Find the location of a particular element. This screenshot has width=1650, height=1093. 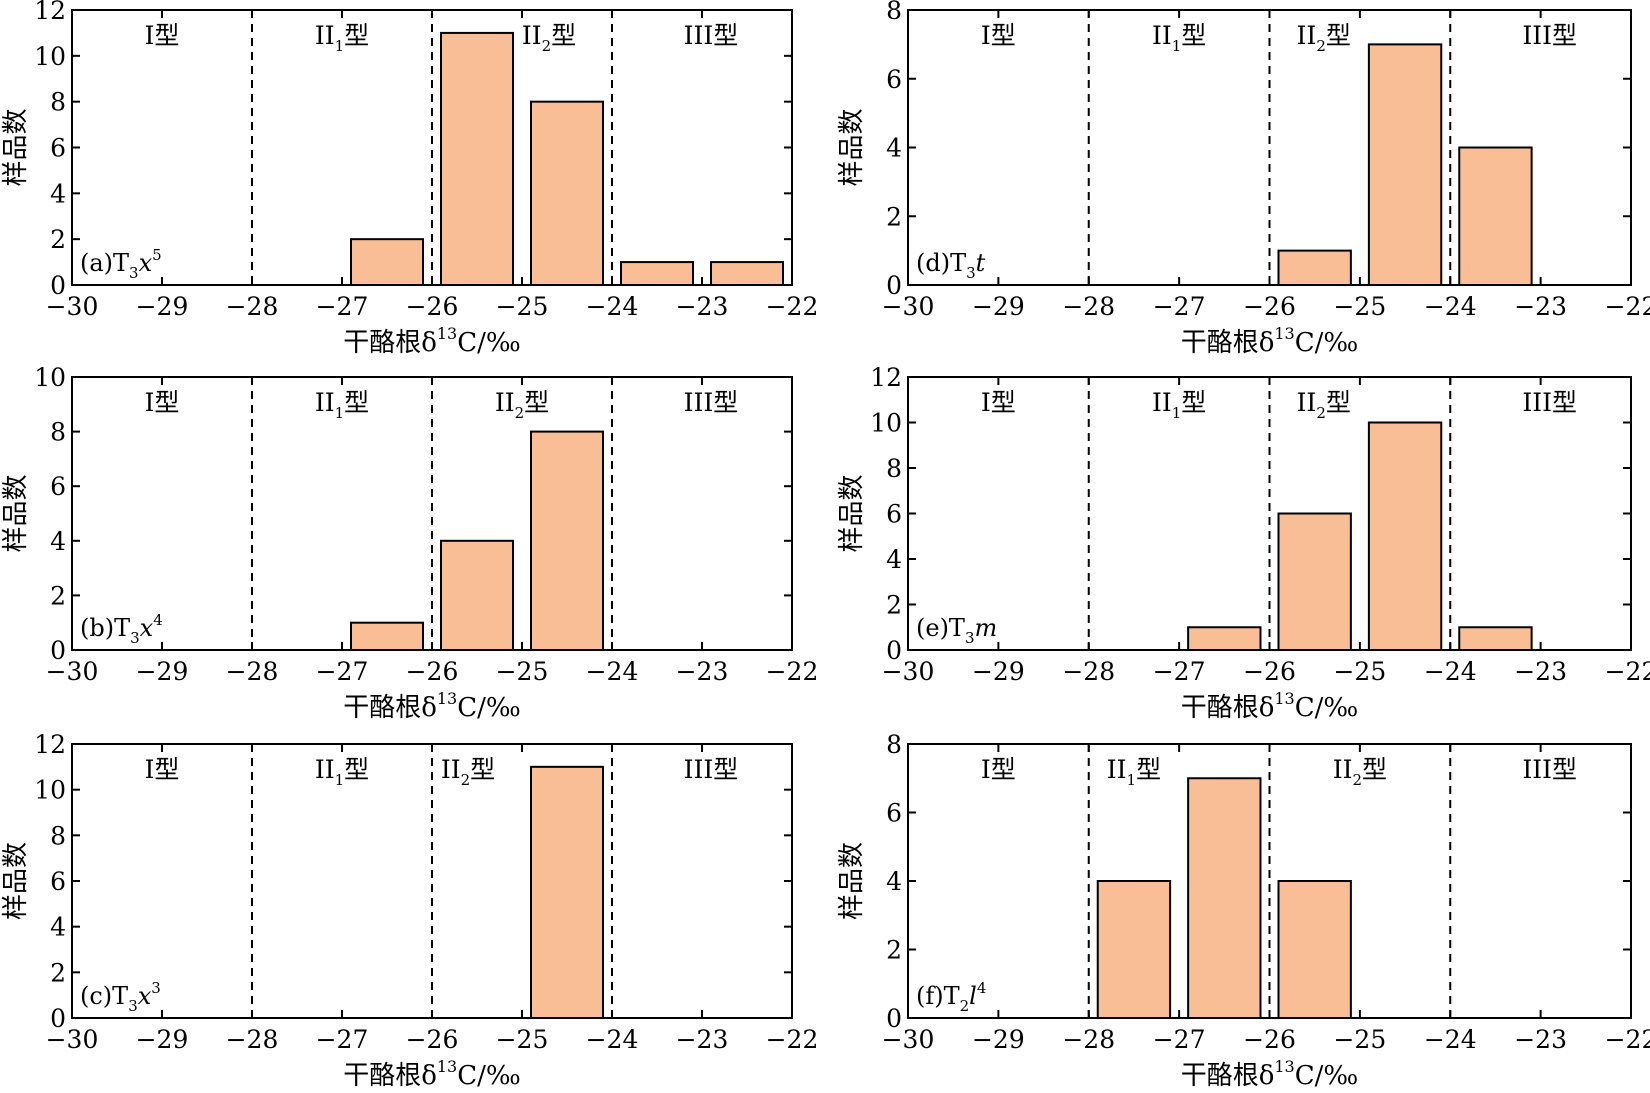

x-tick-label-b-1: −29 is located at coordinates (162, 671).